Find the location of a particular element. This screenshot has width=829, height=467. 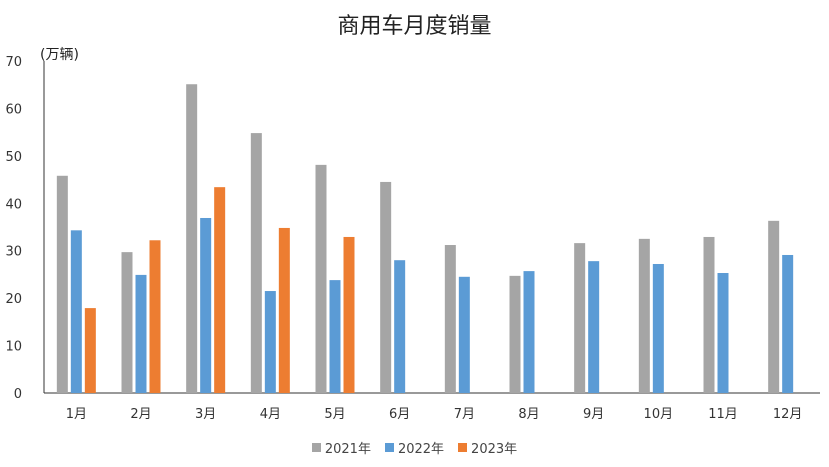

y-tick-label: 0 is located at coordinates (18, 394).